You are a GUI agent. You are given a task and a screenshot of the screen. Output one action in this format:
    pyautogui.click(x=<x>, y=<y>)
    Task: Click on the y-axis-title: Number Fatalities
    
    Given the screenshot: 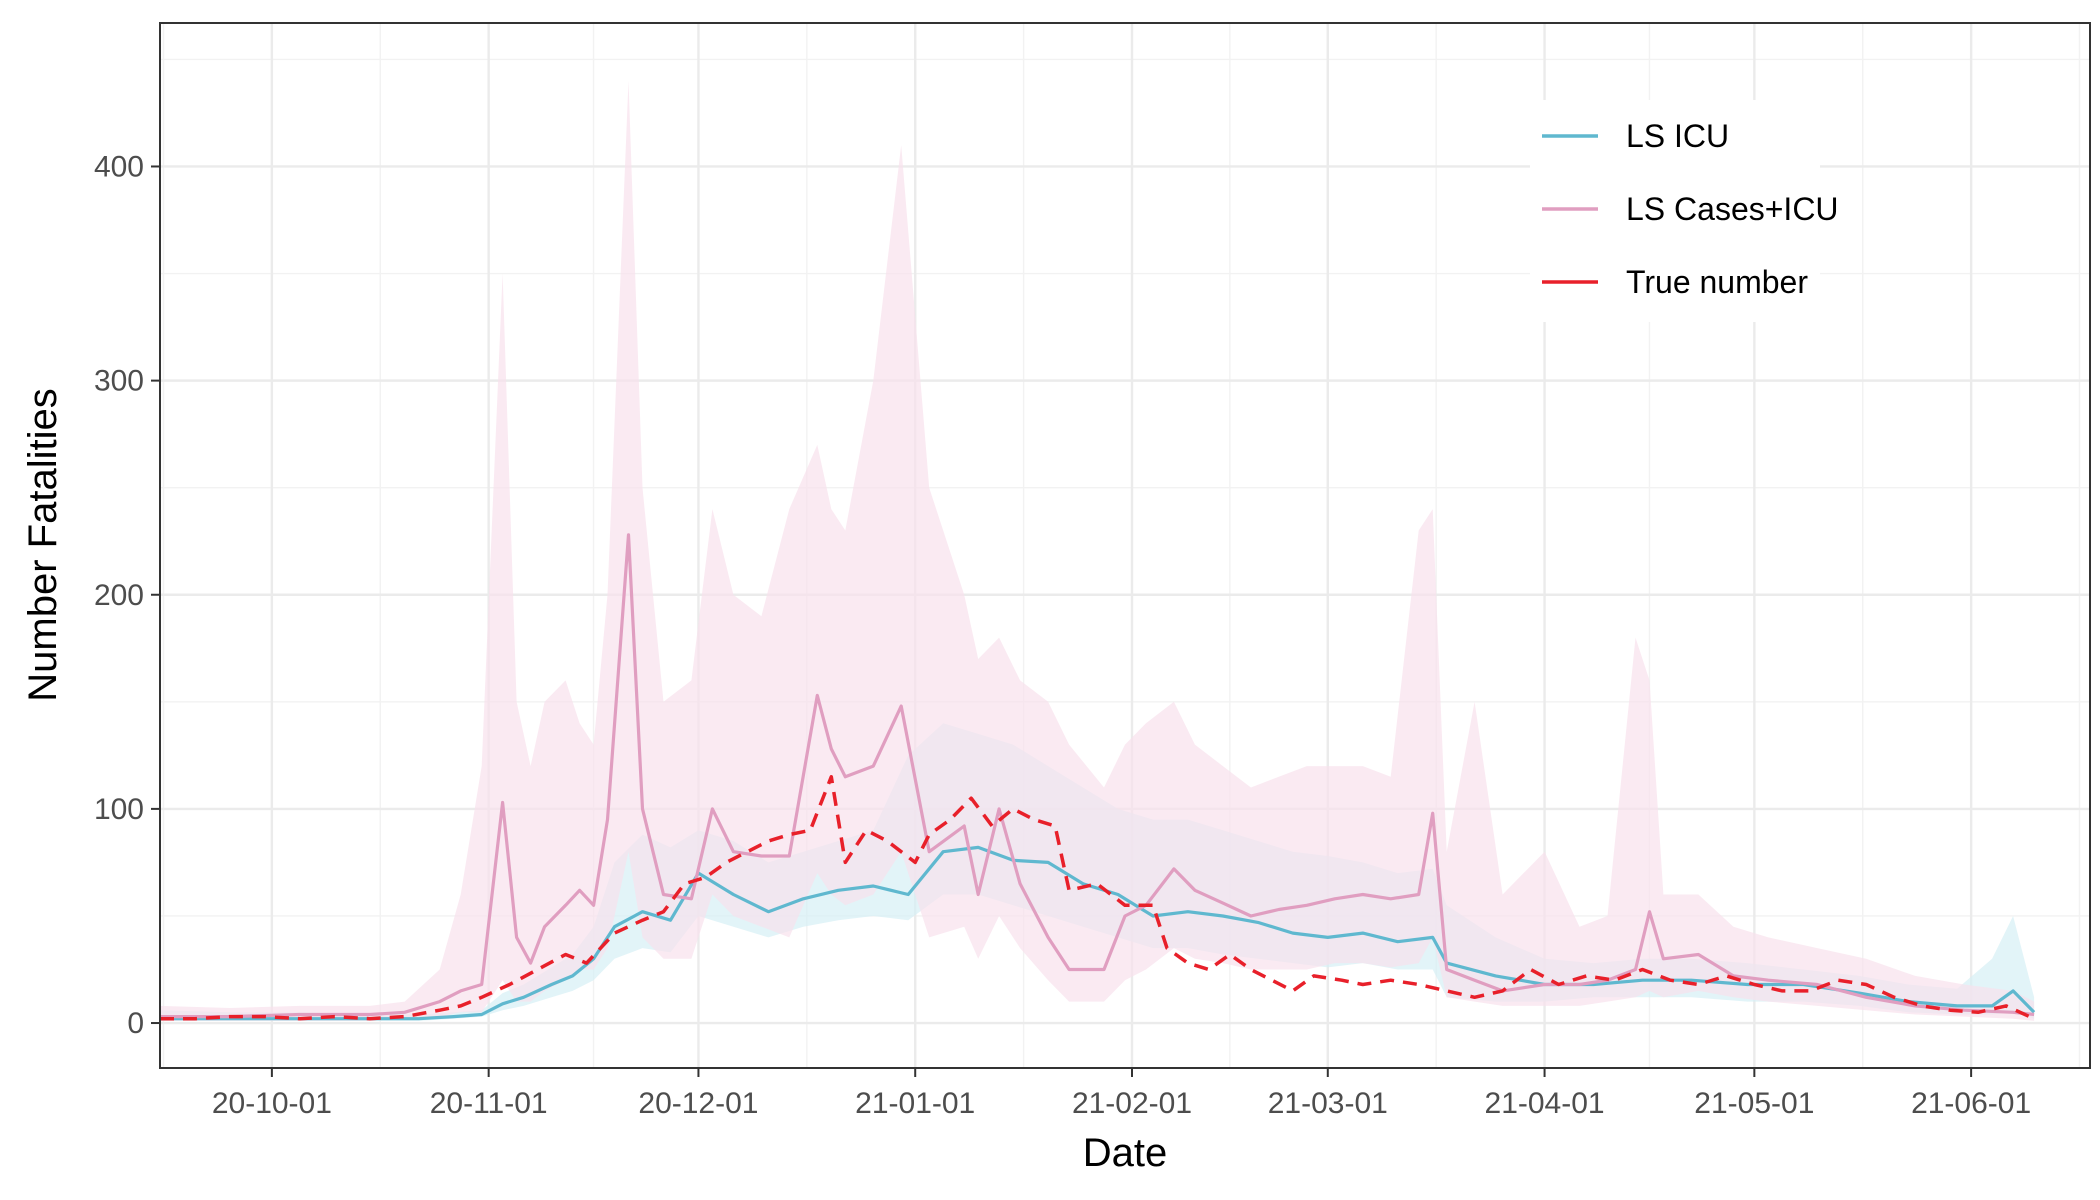 What is the action you would take?
    pyautogui.click(x=43, y=544)
    